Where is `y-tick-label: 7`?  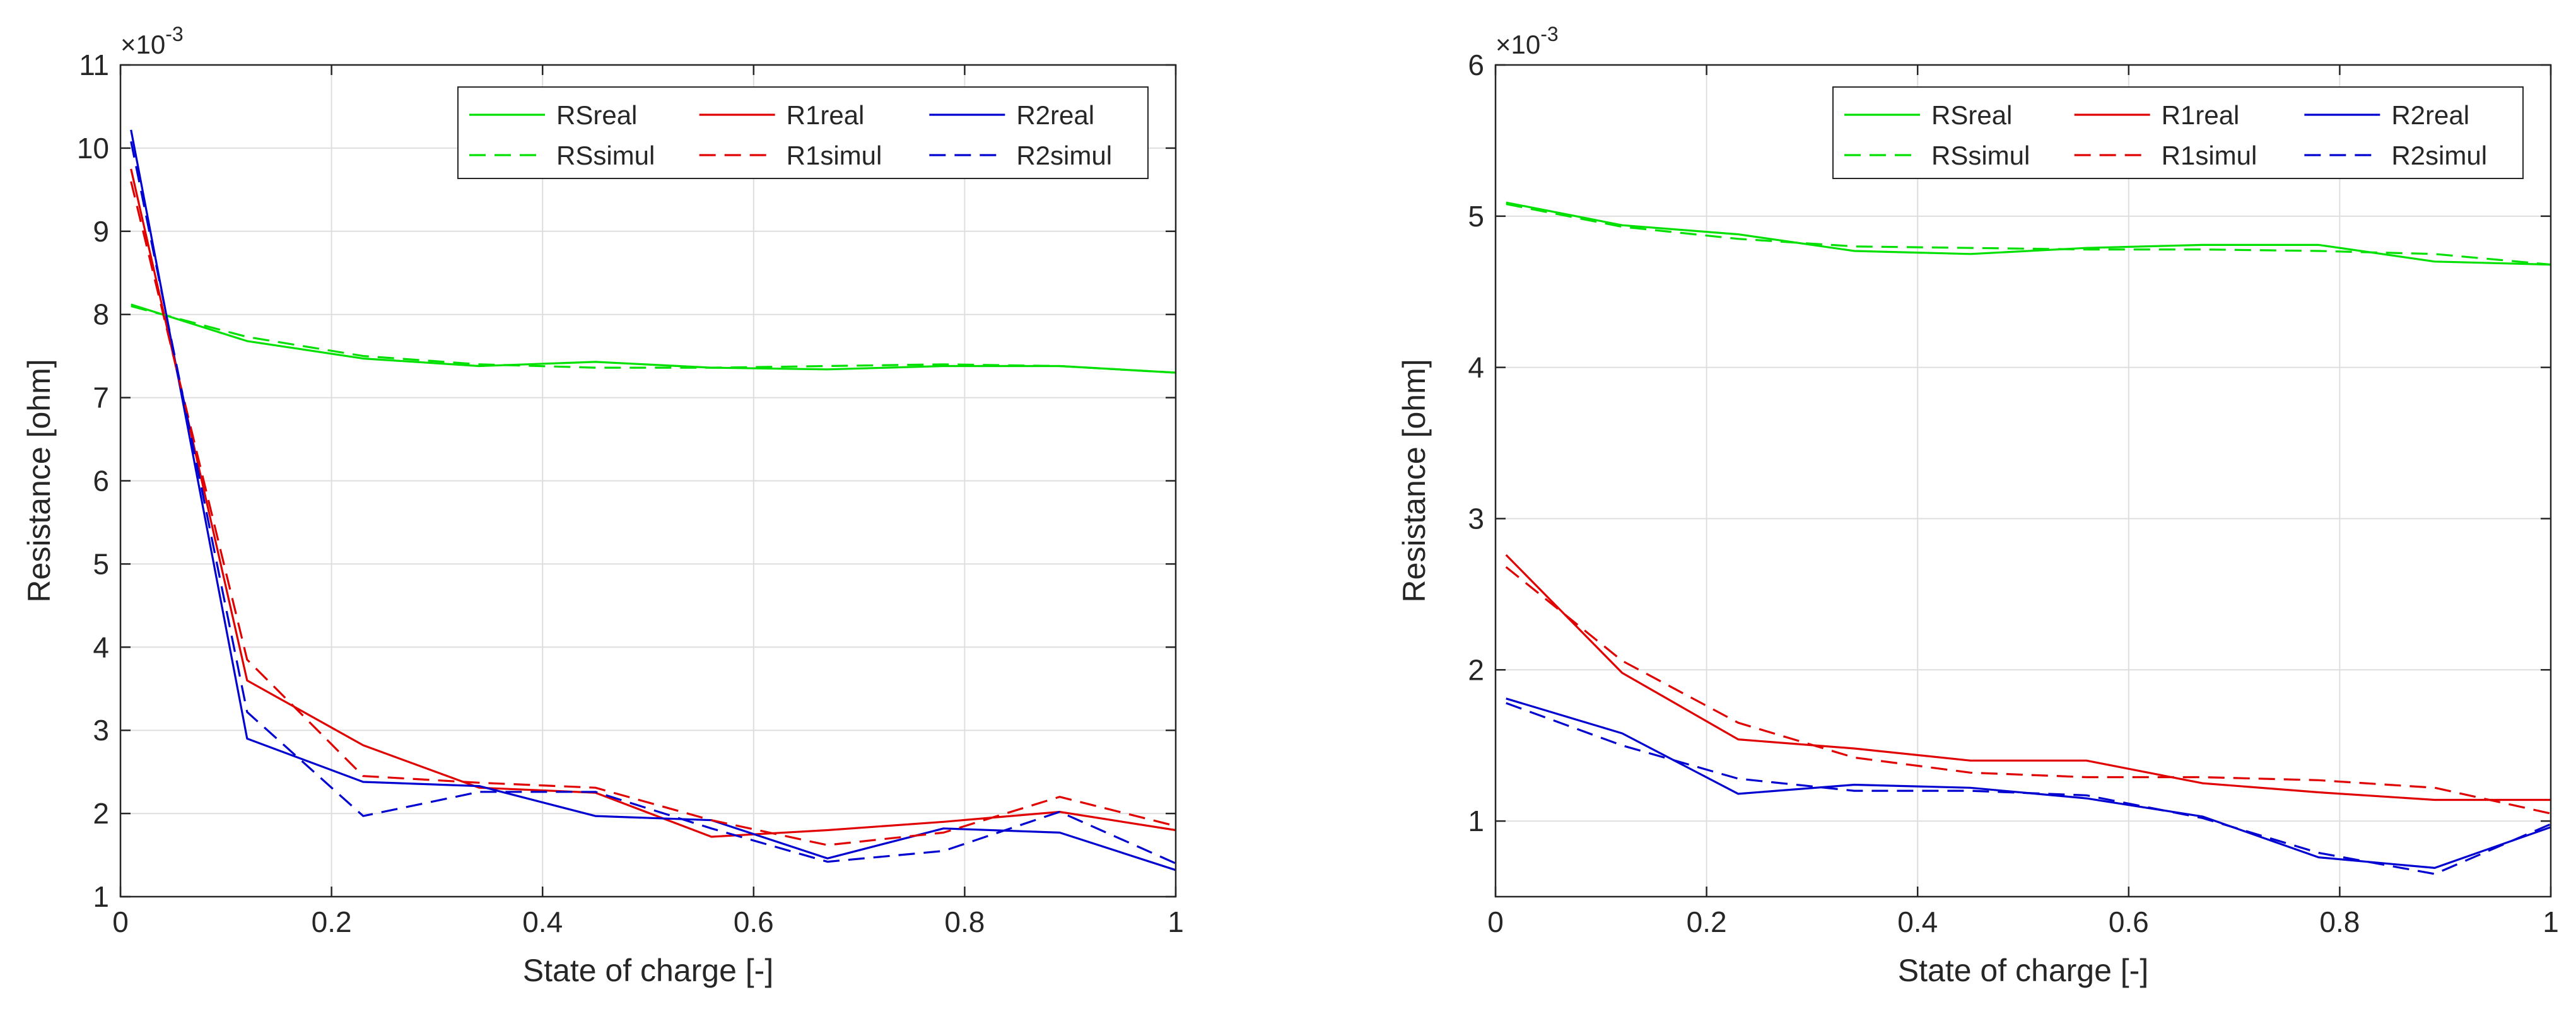 y-tick-label: 7 is located at coordinates (101, 397).